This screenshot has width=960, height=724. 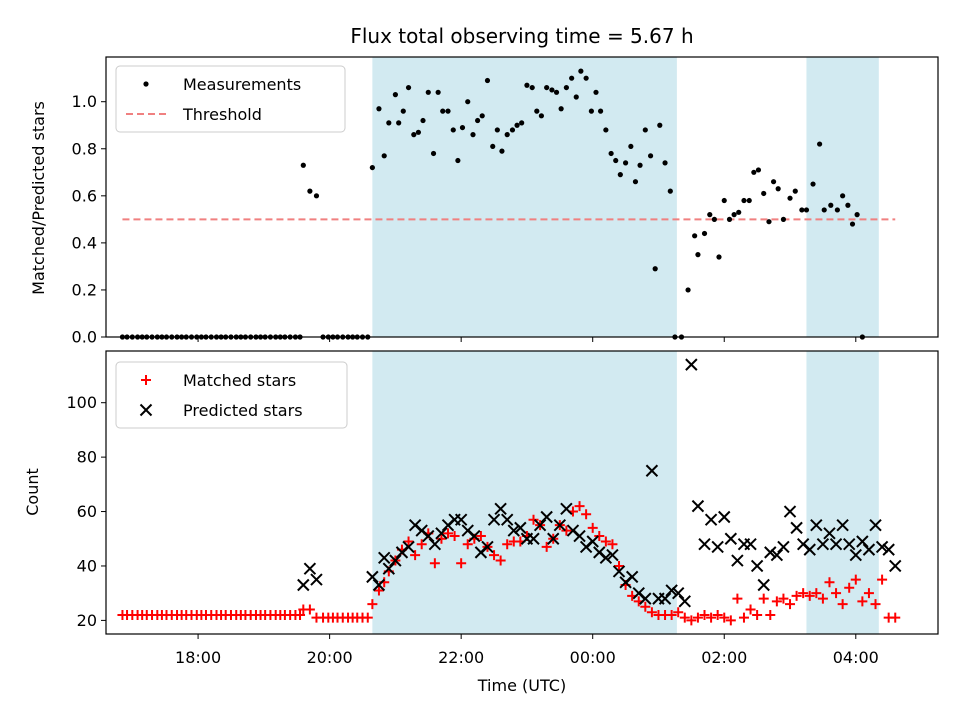 What do you see at coordinates (230, 99) in the screenshot?
I see `top-panel-legend: Measurements Threshold` at bounding box center [230, 99].